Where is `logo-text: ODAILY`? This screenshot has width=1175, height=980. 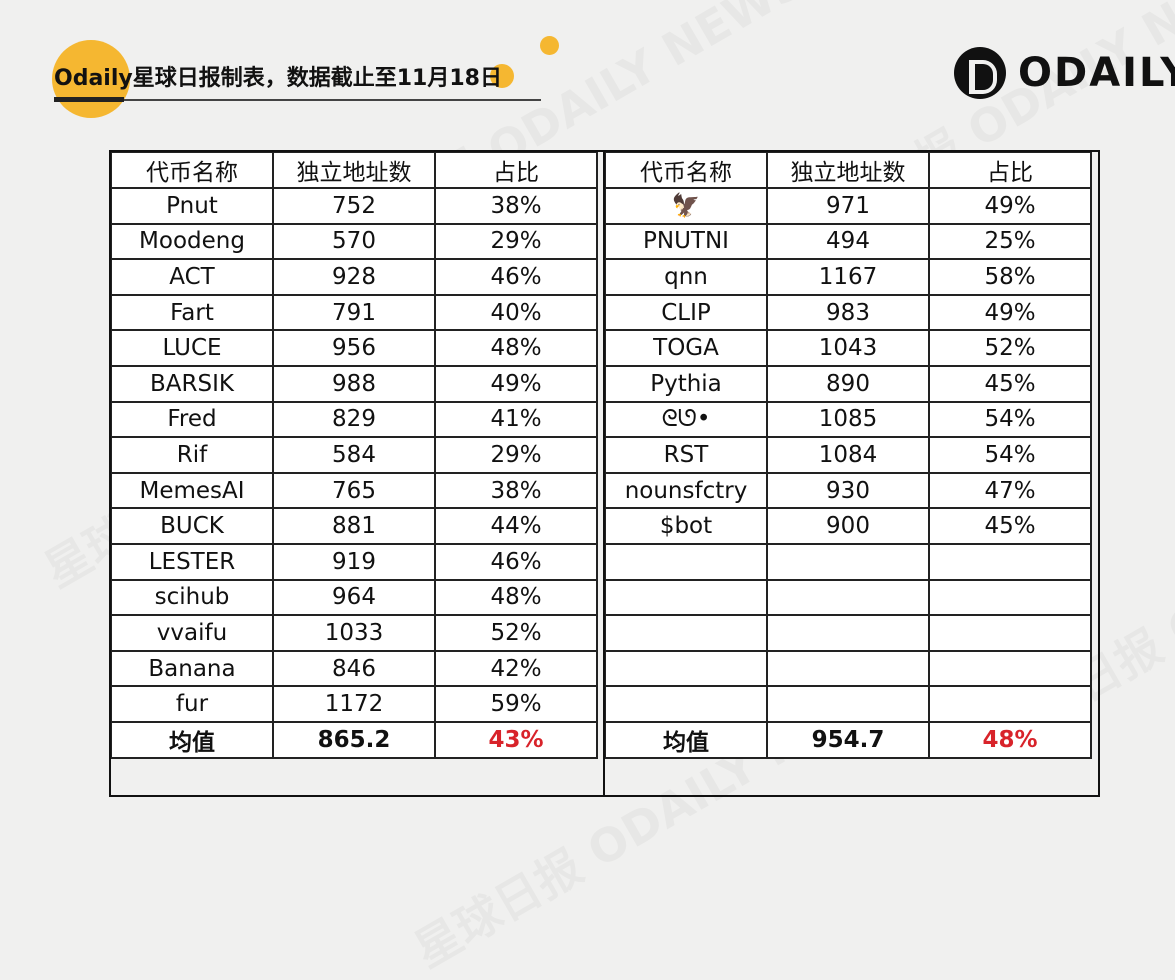
logo-text: ODAILY is located at coordinates (1096, 73).